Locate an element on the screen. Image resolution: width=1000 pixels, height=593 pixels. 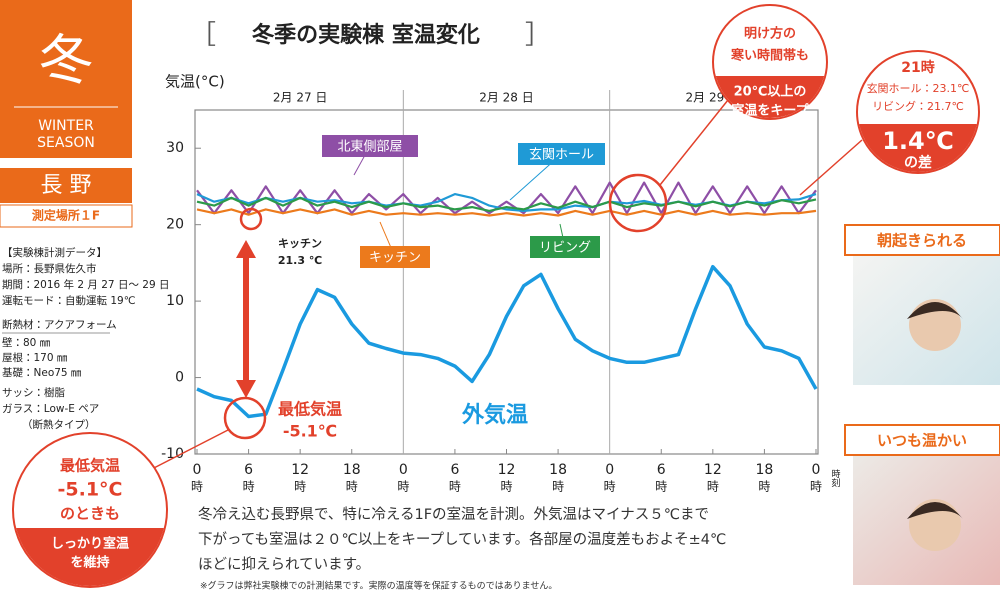
season-box is located at coordinates (66, 79).